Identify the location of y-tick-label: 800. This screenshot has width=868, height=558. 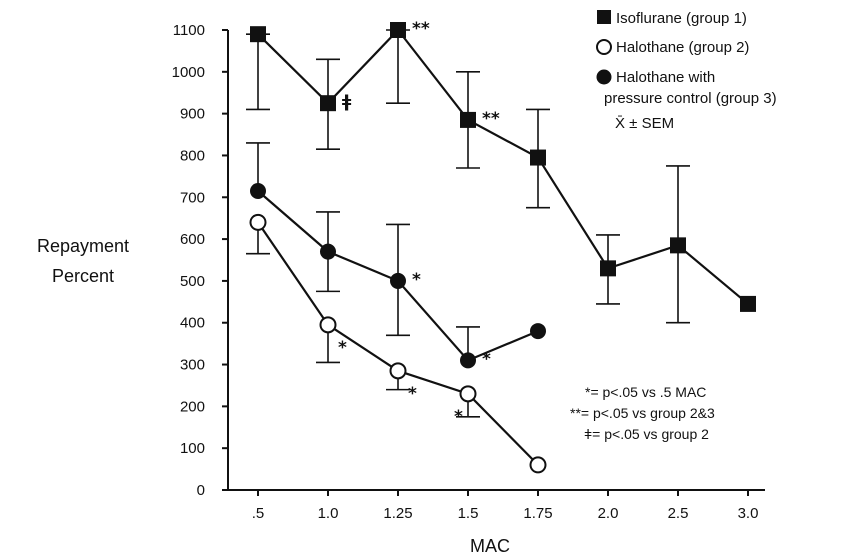
(192, 155).